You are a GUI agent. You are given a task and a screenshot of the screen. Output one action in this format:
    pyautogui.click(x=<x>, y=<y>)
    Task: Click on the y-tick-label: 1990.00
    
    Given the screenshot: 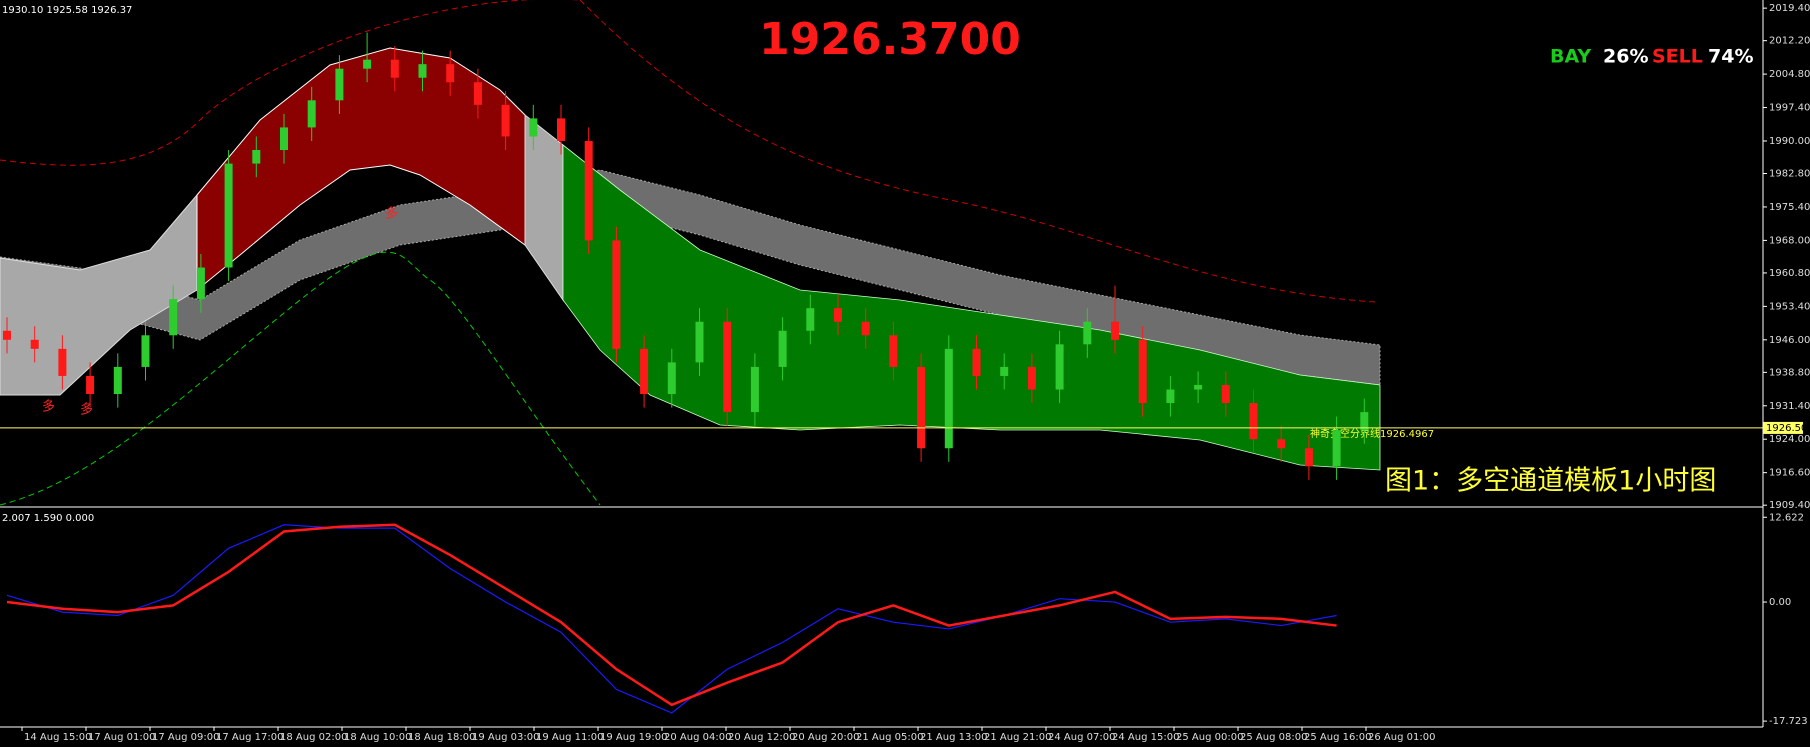 What is the action you would take?
    pyautogui.click(x=1789, y=141)
    